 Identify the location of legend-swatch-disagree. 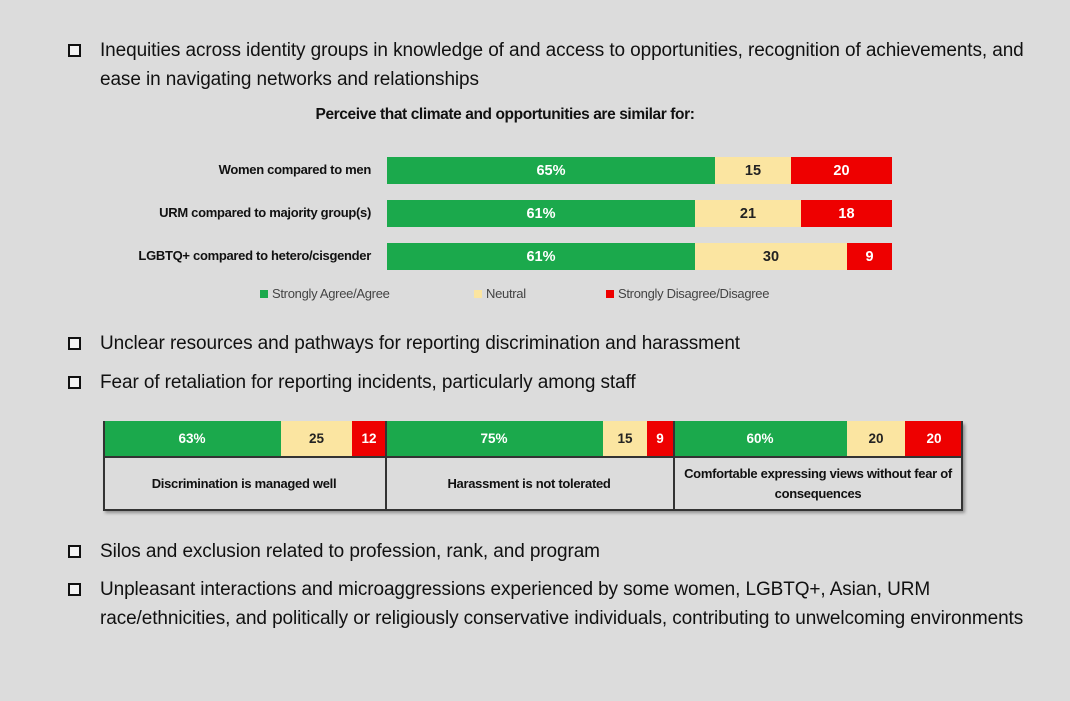
(610, 293).